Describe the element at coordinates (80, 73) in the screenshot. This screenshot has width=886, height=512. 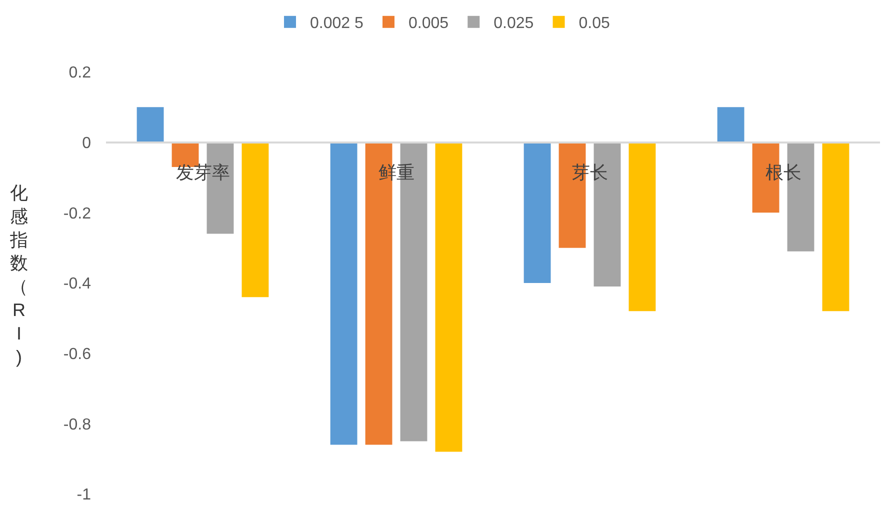
I see `y-tick-label: 0.2` at that location.